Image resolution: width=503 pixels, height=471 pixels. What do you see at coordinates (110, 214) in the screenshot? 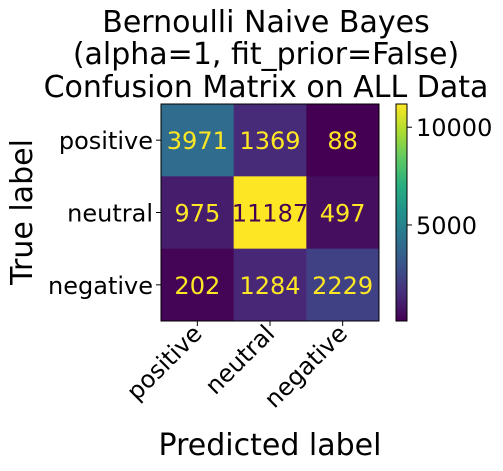
I see `y-tick-label: neutral` at bounding box center [110, 214].